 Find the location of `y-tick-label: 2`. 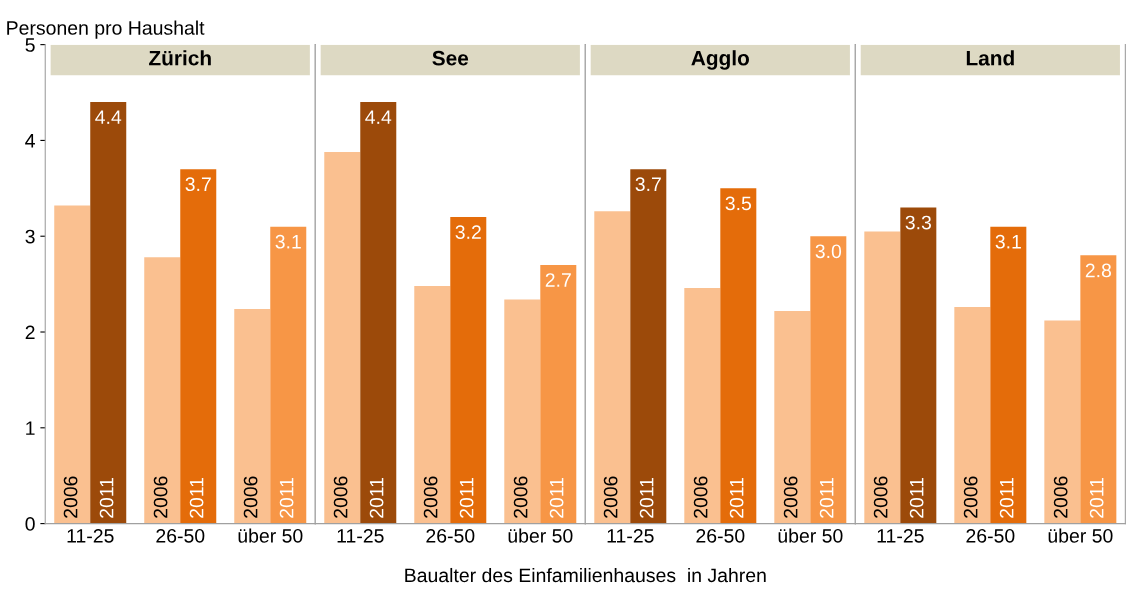

y-tick-label: 2 is located at coordinates (30, 332).